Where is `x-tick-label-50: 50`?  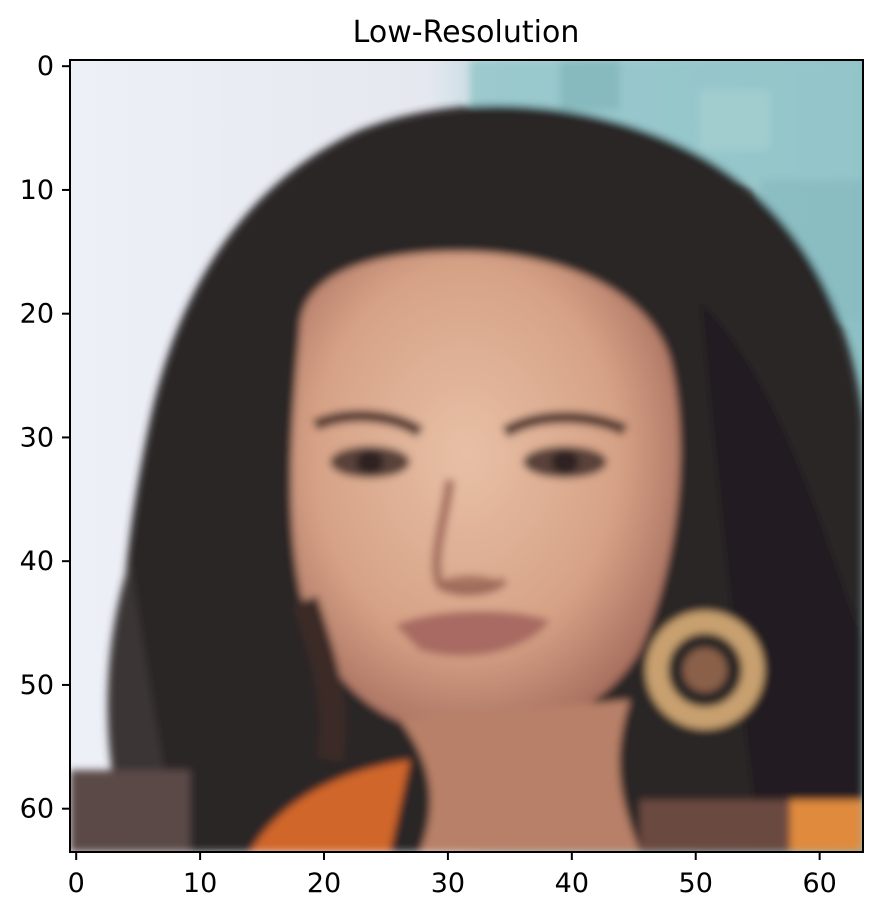
x-tick-label-50: 50 is located at coordinates (696, 883).